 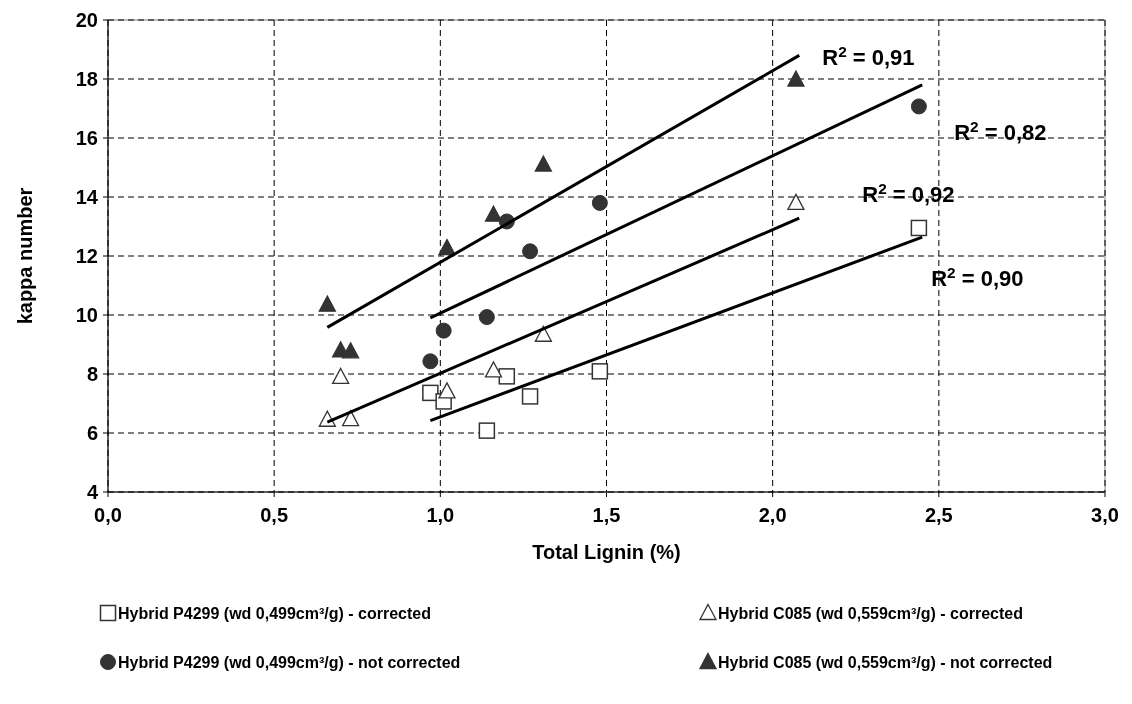 What do you see at coordinates (86, 79) in the screenshot?
I see `y-tick-label: 18` at bounding box center [86, 79].